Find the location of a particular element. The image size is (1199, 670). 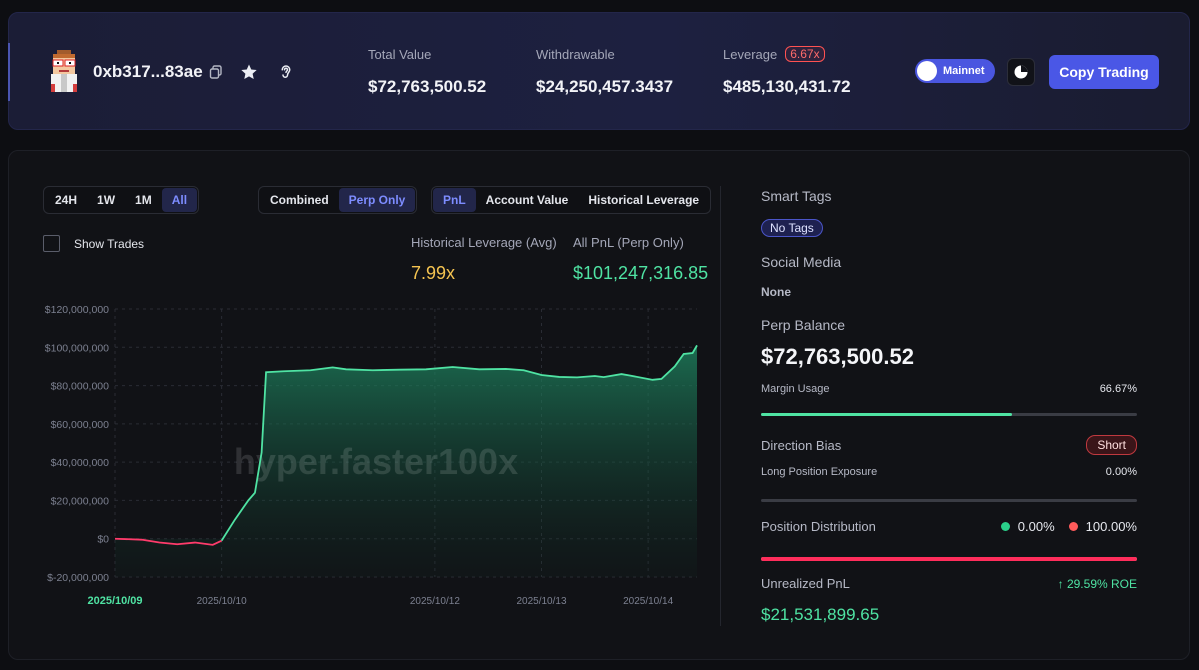

column-divider is located at coordinates (720, 406).